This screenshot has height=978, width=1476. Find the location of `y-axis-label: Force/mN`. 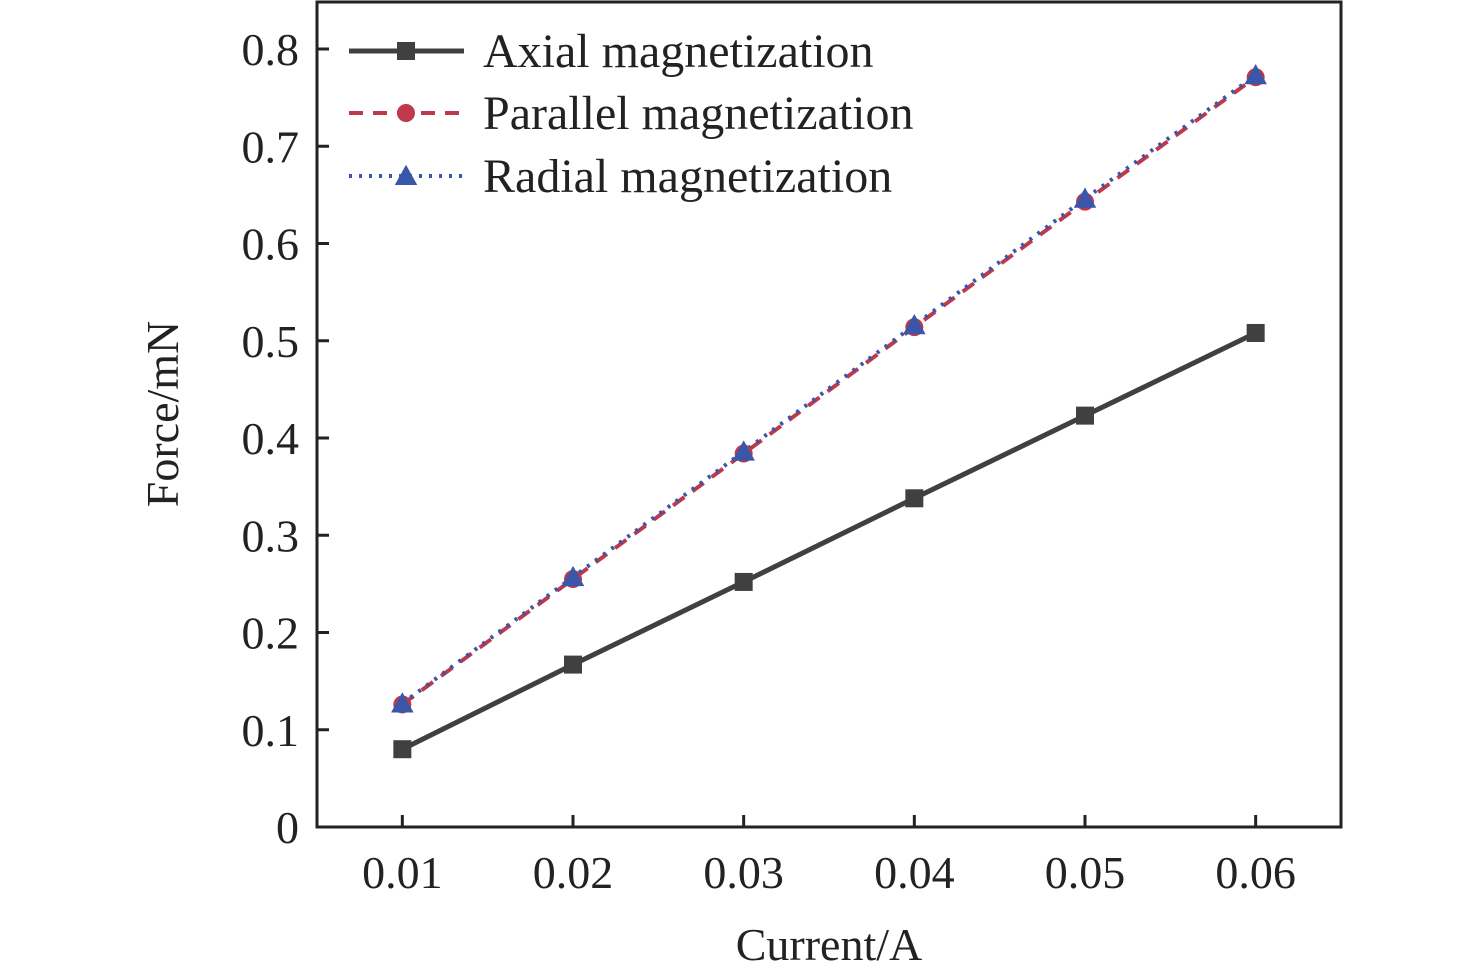

y-axis-label: Force/mN is located at coordinates (162, 414).